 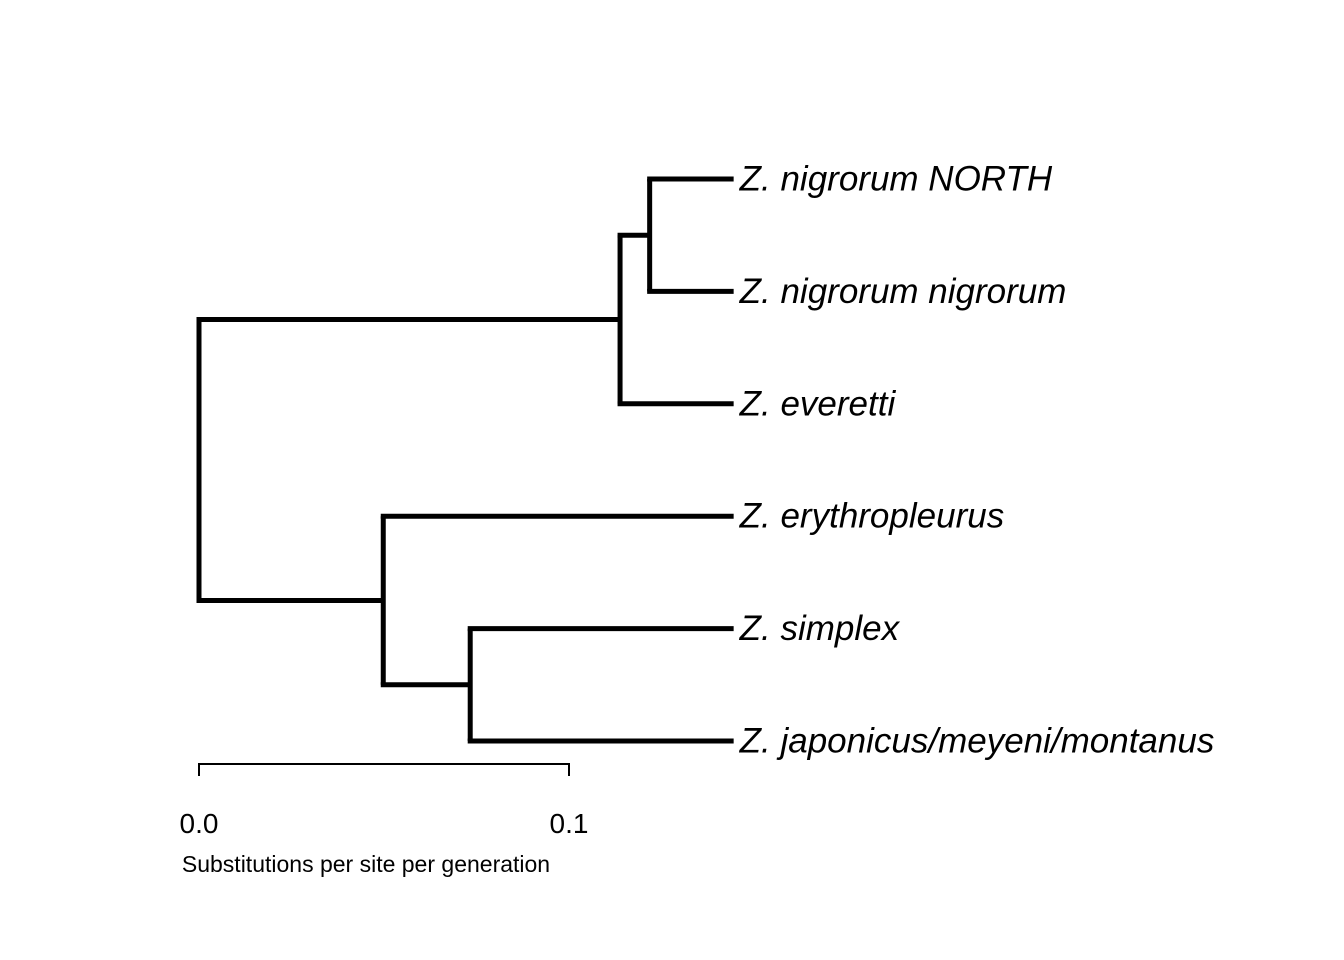 I want to click on tip-label: Z. japonicus/meyeni/montanus, so click(x=977, y=741).